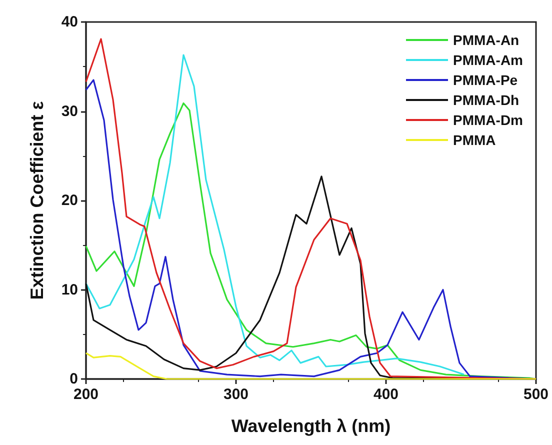 Image resolution: width=552 pixels, height=445 pixels. Describe the element at coordinates (474, 140) in the screenshot. I see `legend-label: PMMA` at that location.